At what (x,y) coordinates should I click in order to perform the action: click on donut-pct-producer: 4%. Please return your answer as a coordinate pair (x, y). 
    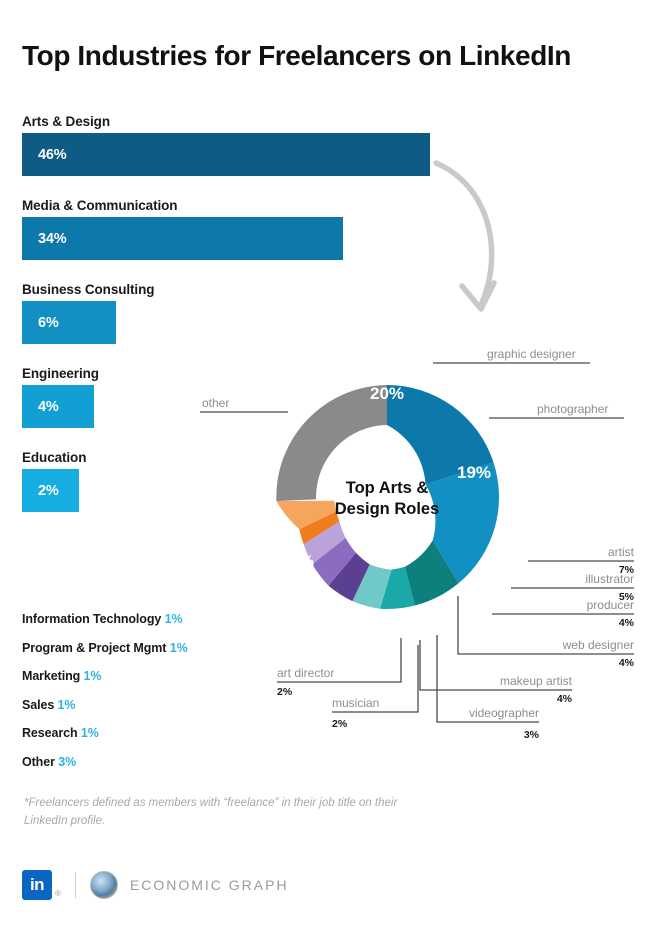
    Looking at the image, I should click on (627, 623).